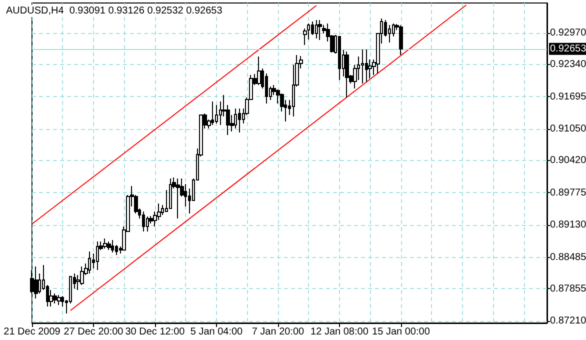 Image resolution: width=586 pixels, height=340 pixels. What do you see at coordinates (401, 332) in the screenshot?
I see `x-tick-label: 15 Jan 00:00` at bounding box center [401, 332].